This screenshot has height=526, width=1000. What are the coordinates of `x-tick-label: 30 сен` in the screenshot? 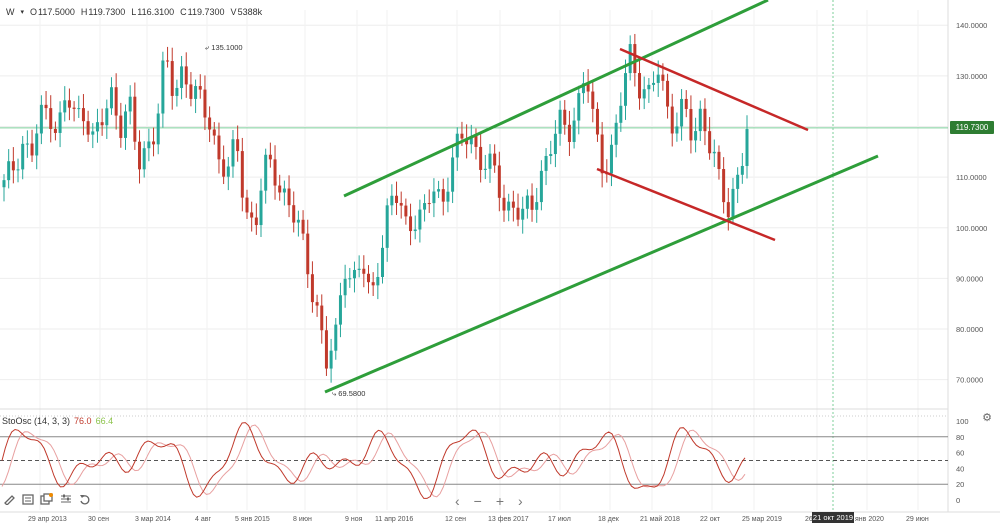 It's located at (98, 519).